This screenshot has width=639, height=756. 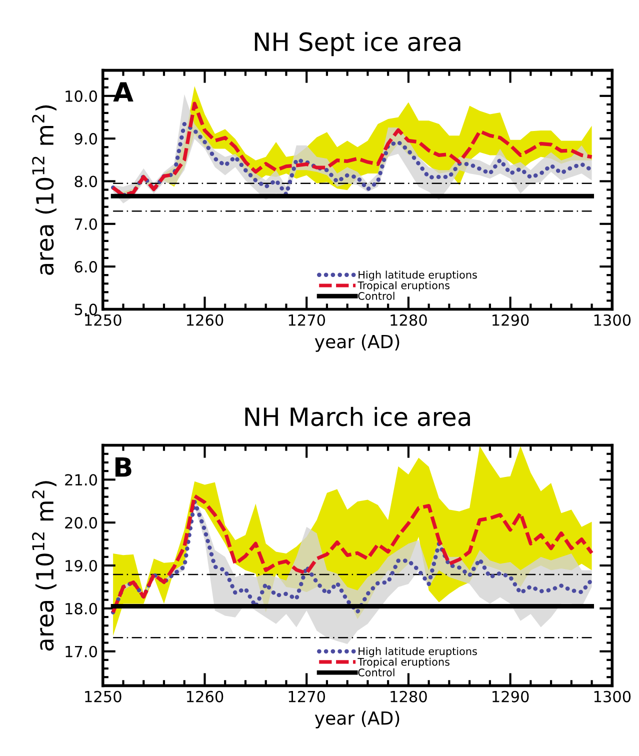 I want to click on y-tick-label: 19.0, so click(x=82, y=566).